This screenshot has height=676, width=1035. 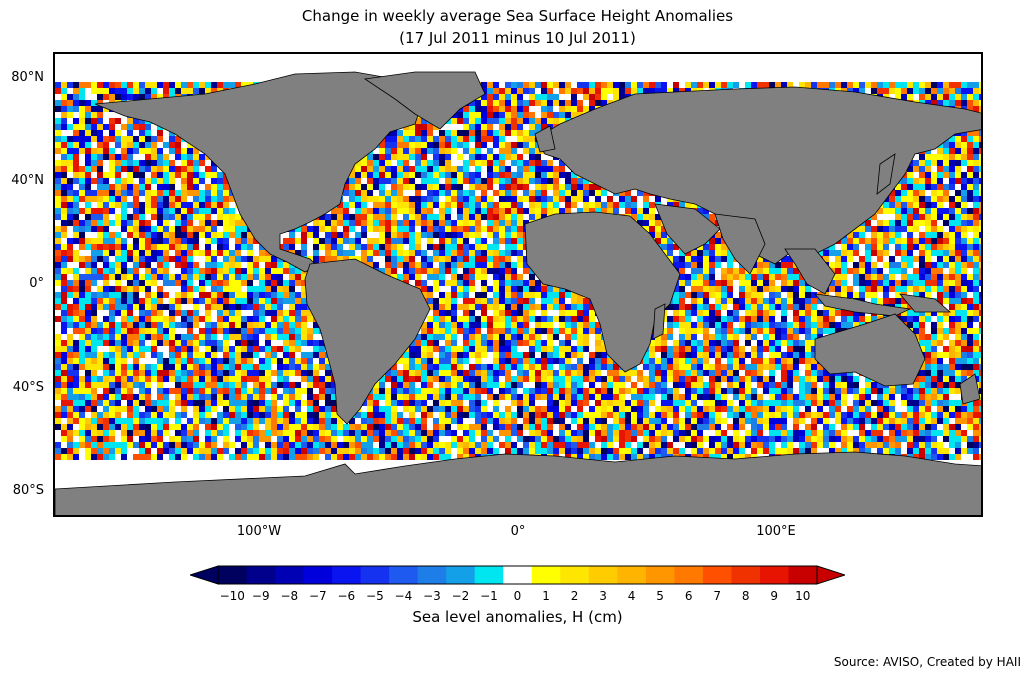 What do you see at coordinates (757, 175) in the screenshot?
I see `eurasia` at bounding box center [757, 175].